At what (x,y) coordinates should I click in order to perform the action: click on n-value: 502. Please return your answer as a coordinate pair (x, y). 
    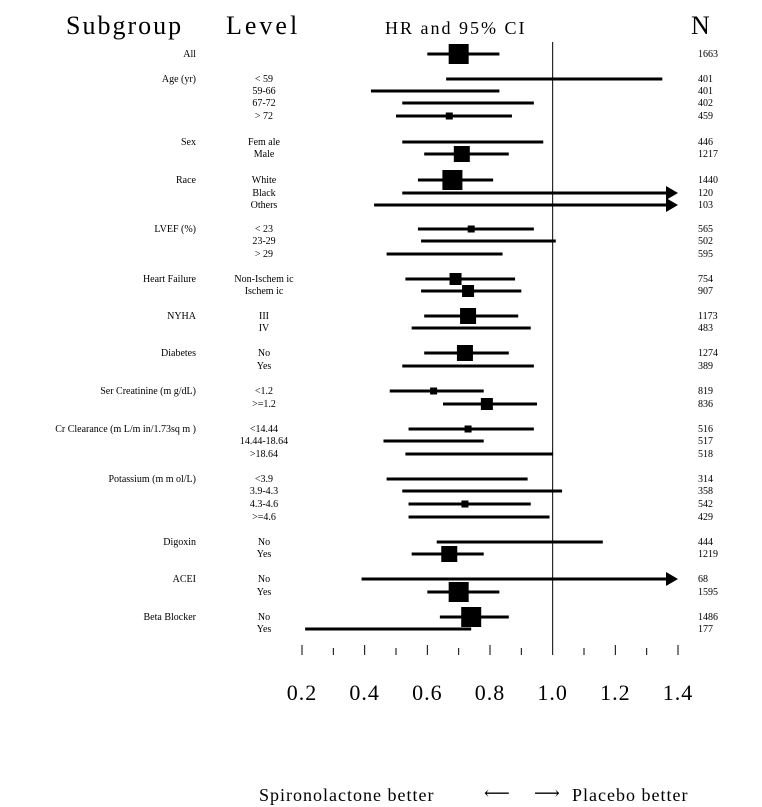
    Looking at the image, I should click on (705, 241).